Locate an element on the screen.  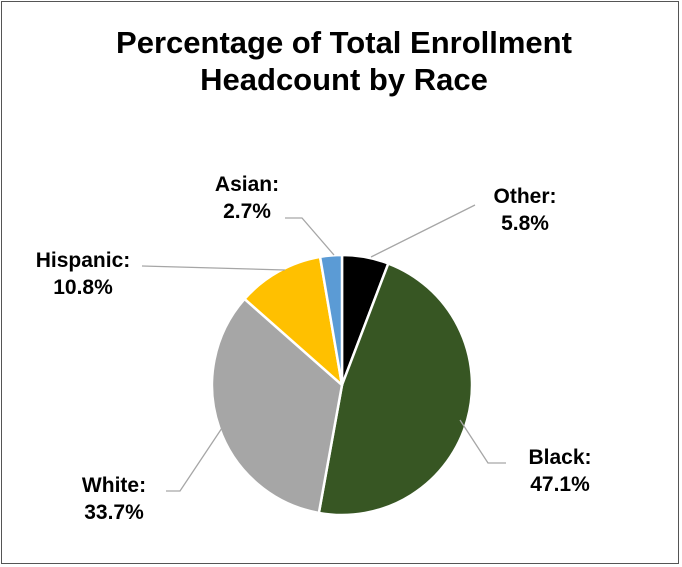
leader-line-asian is located at coordinates (310, 236).